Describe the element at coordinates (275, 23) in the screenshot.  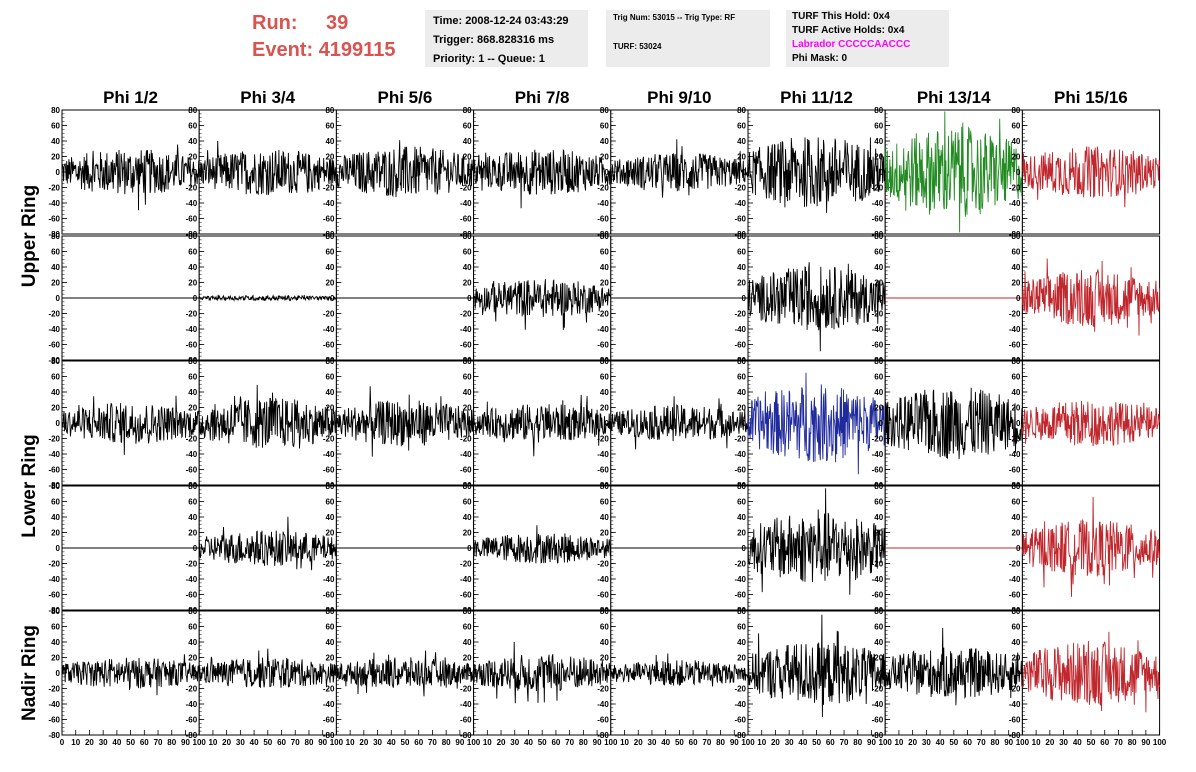
I see `run-label: Run:` at that location.